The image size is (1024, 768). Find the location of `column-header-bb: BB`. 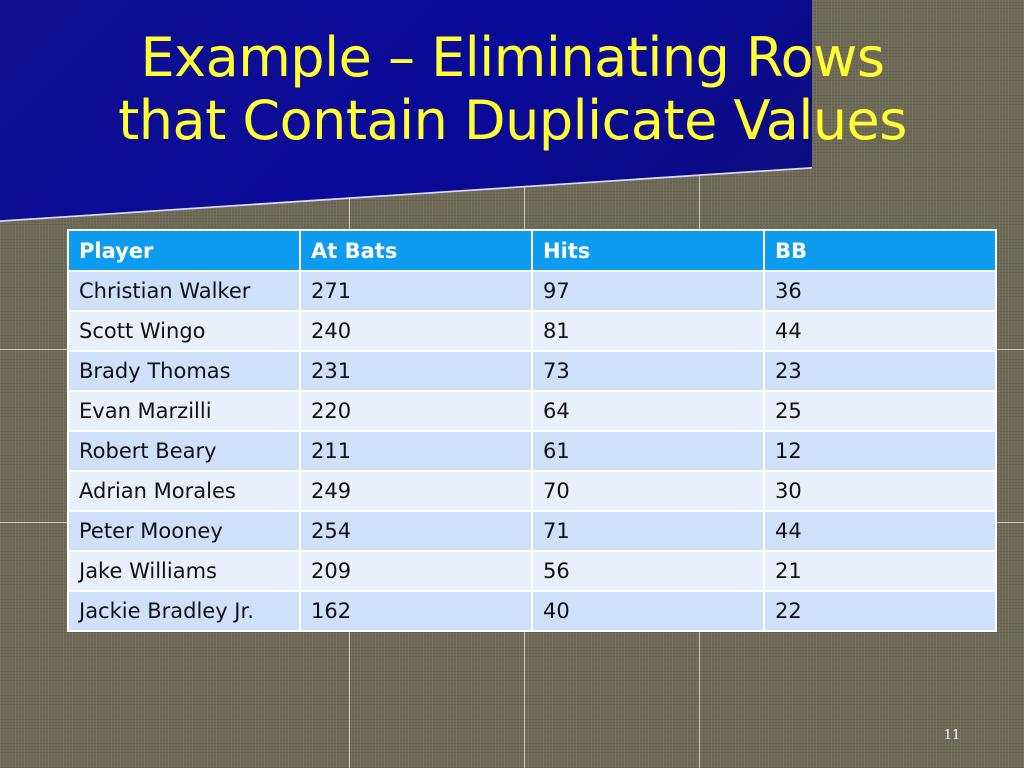

column-header-bb: BB is located at coordinates (880, 250).